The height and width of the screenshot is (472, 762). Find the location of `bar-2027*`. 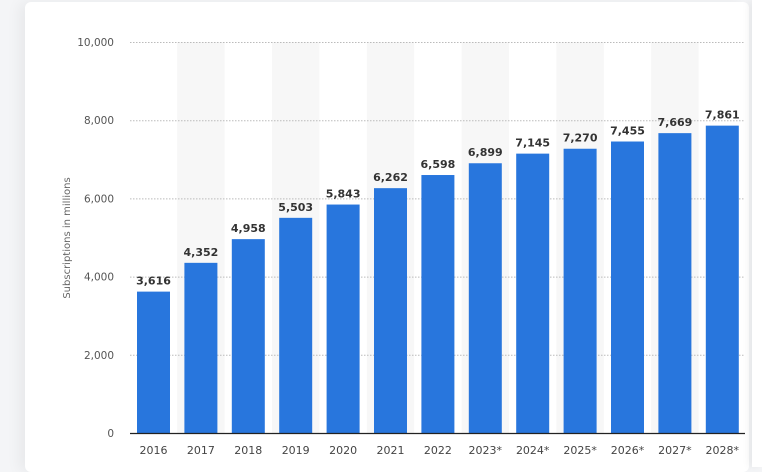

bar-2027* is located at coordinates (675, 283).